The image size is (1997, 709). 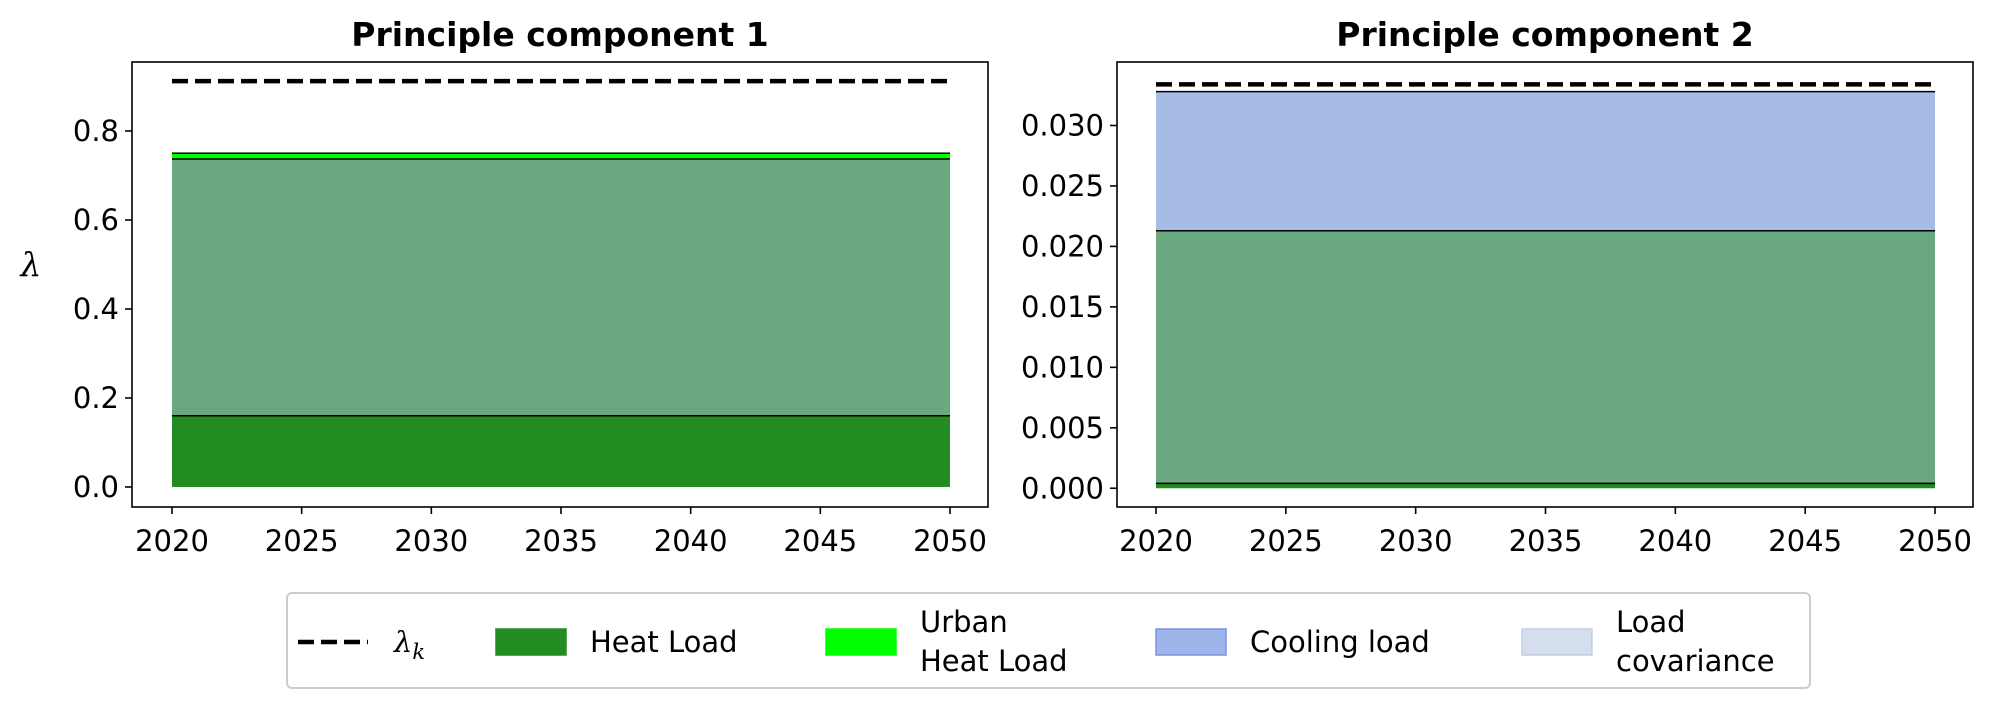 What do you see at coordinates (30, 264) in the screenshot?
I see `y-axis-label: λ` at bounding box center [30, 264].